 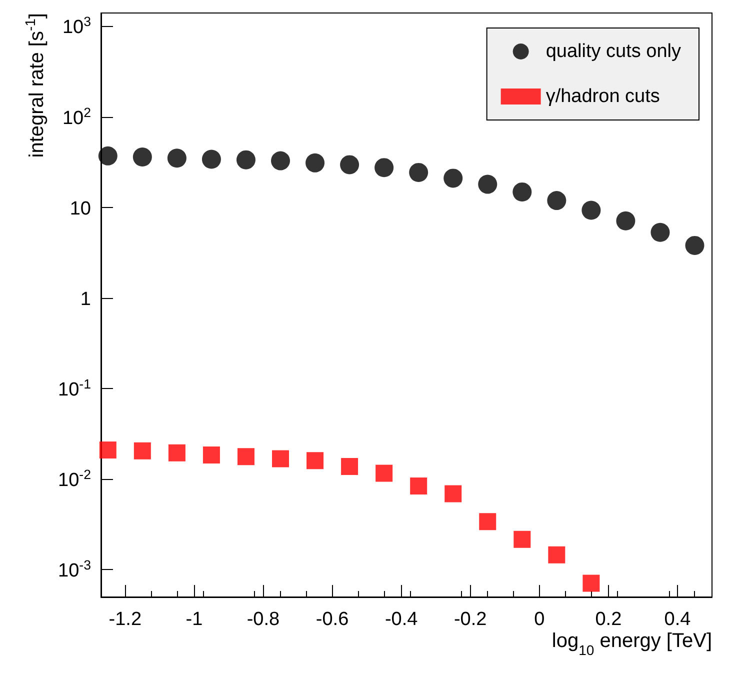 I want to click on y-tick-label: 10$^{3}$, so click(x=76, y=26).